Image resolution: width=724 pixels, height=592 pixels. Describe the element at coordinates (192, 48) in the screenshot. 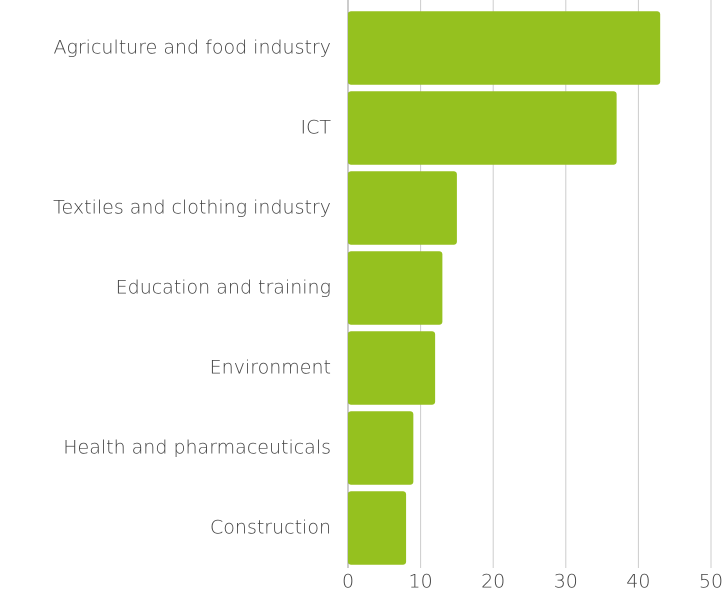

I see `y-tick-label: Agriculture and food industry` at that location.